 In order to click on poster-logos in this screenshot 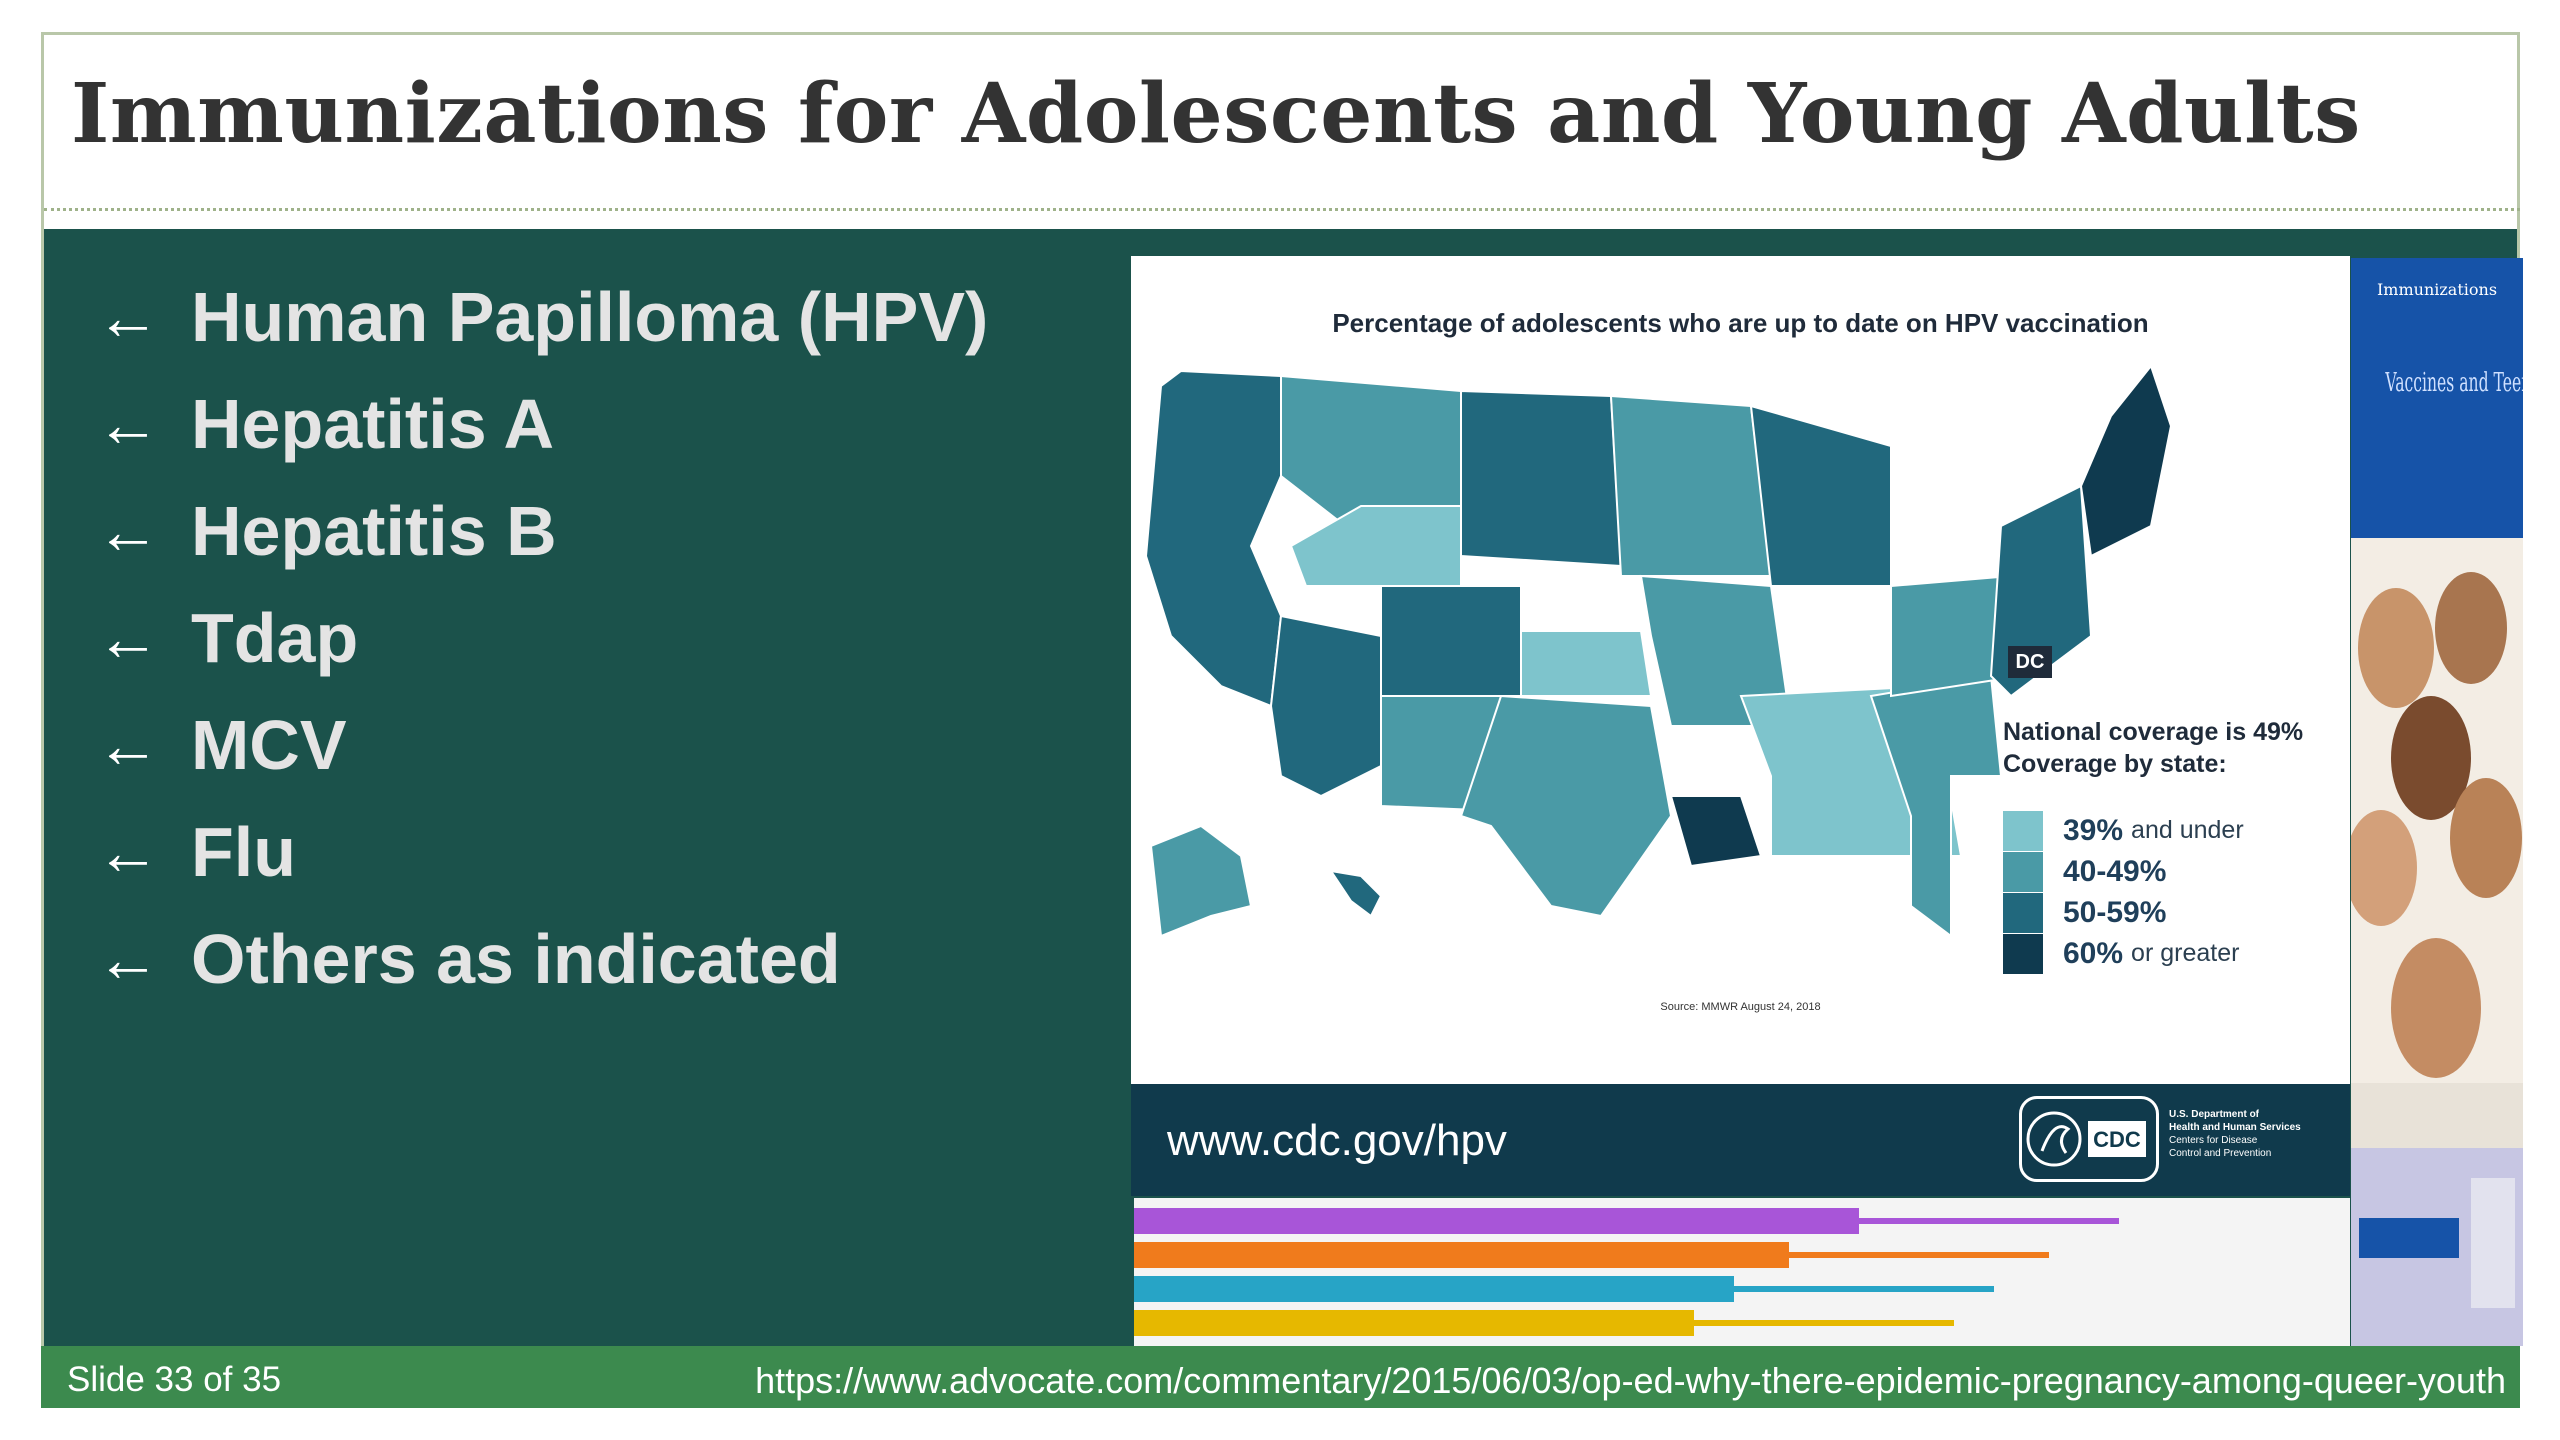, I will do `click(2437, 1247)`.